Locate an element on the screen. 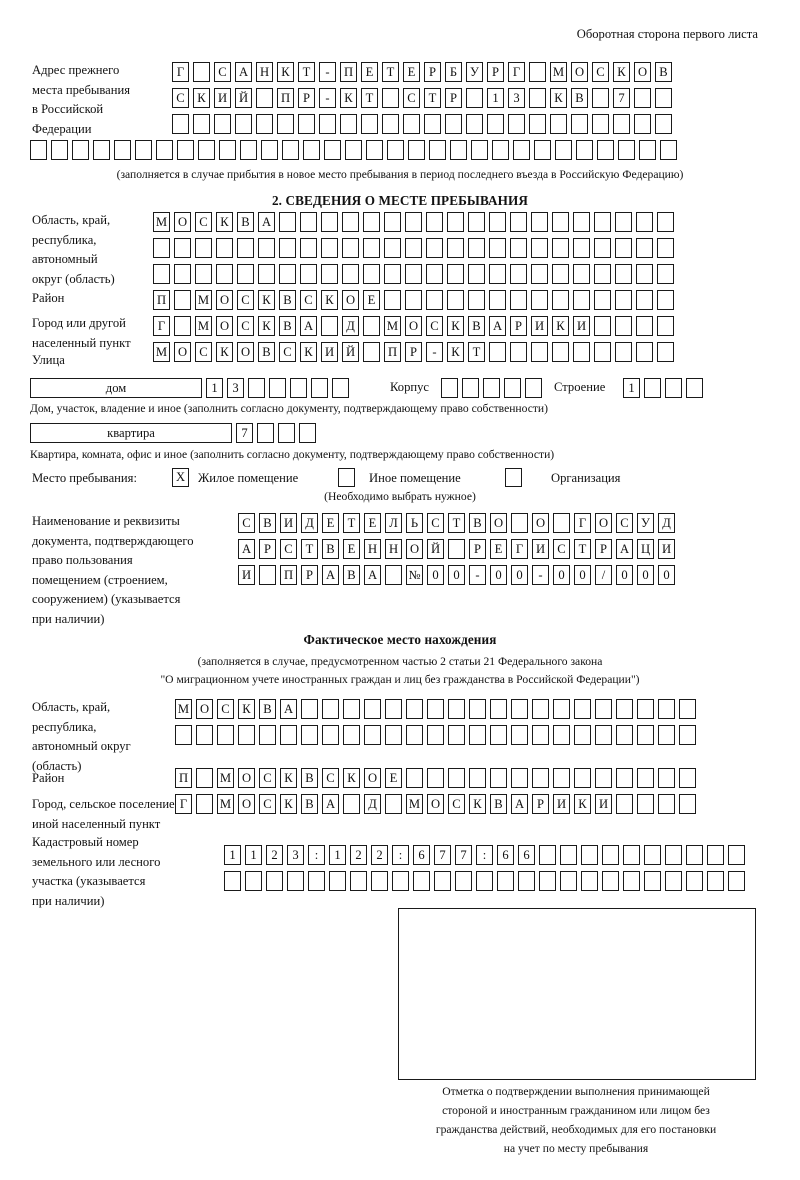 This screenshot has width=800, height=1180. prev-address-r1-cell-13: Б is located at coordinates (453, 72).